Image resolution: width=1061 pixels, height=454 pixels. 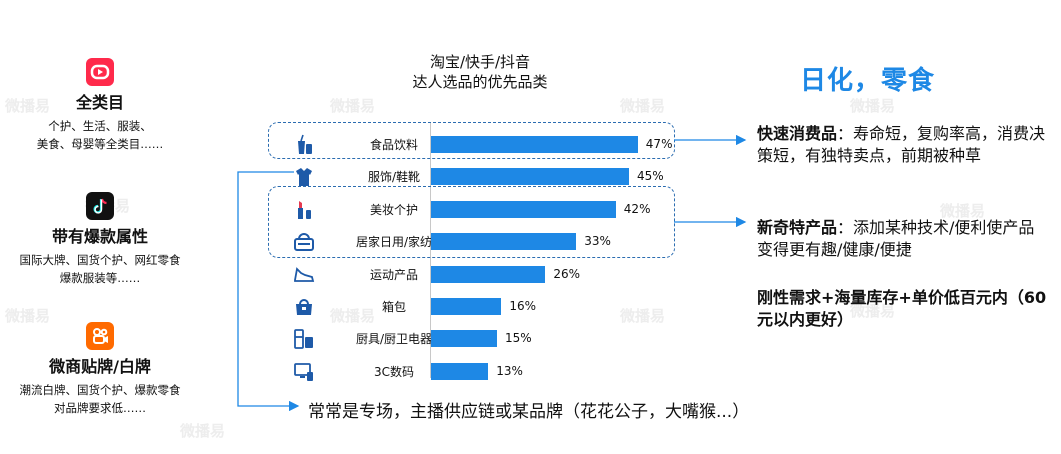 What do you see at coordinates (567, 273) in the screenshot?
I see `value-label: 26%` at bounding box center [567, 273].